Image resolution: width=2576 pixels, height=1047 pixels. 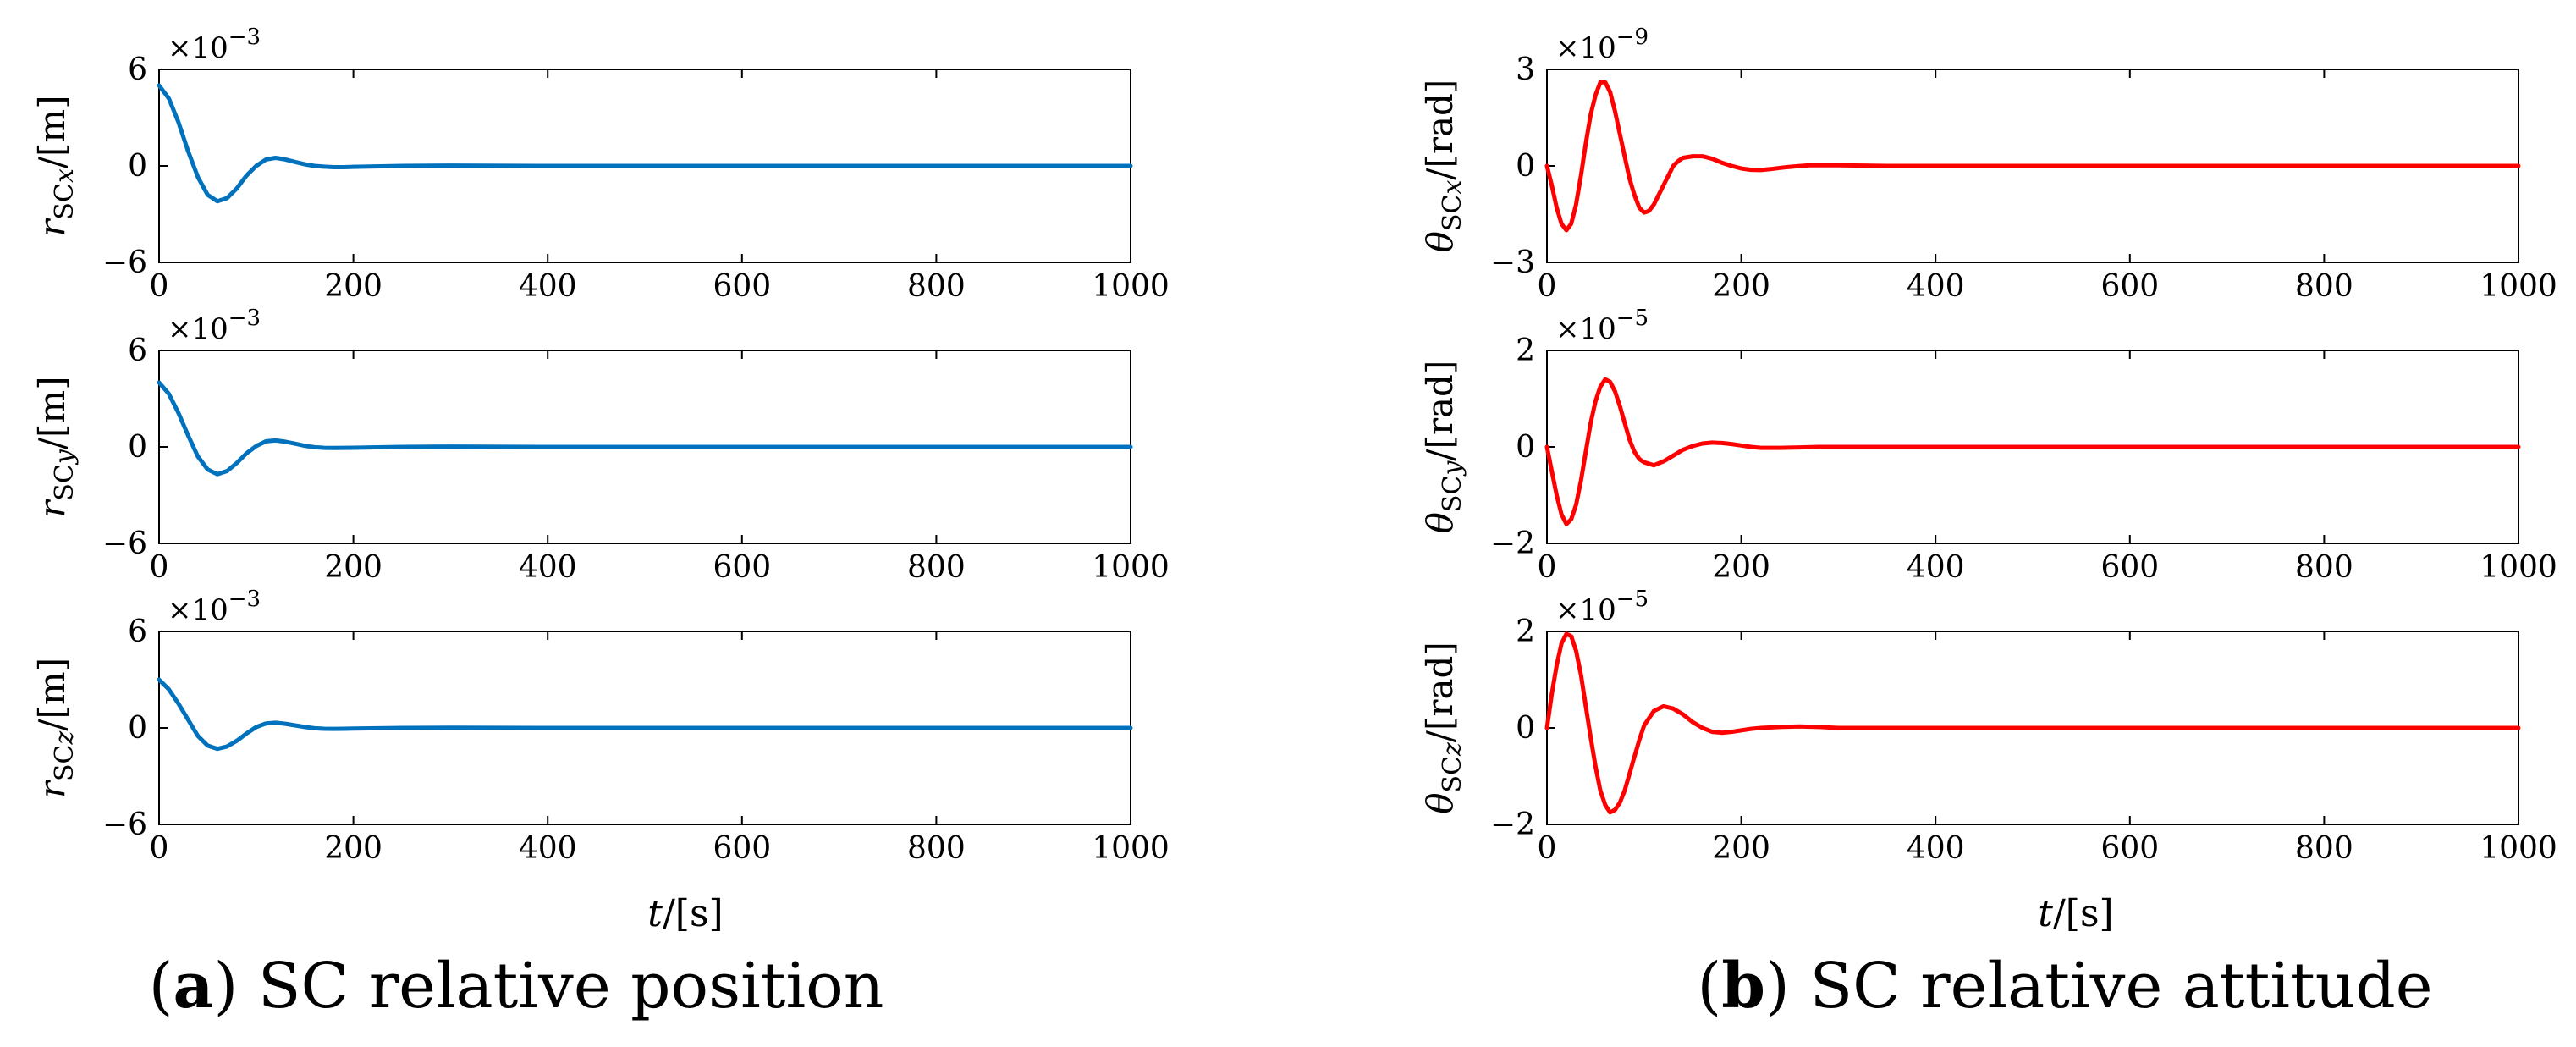 What do you see at coordinates (2032, 451) in the screenshot?
I see `series-line-theta_SCy` at bounding box center [2032, 451].